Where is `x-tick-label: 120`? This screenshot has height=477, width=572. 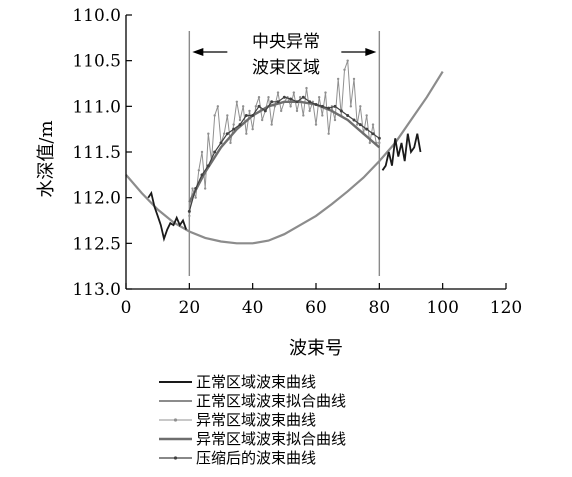
x-tick-label: 120 is located at coordinates (506, 308).